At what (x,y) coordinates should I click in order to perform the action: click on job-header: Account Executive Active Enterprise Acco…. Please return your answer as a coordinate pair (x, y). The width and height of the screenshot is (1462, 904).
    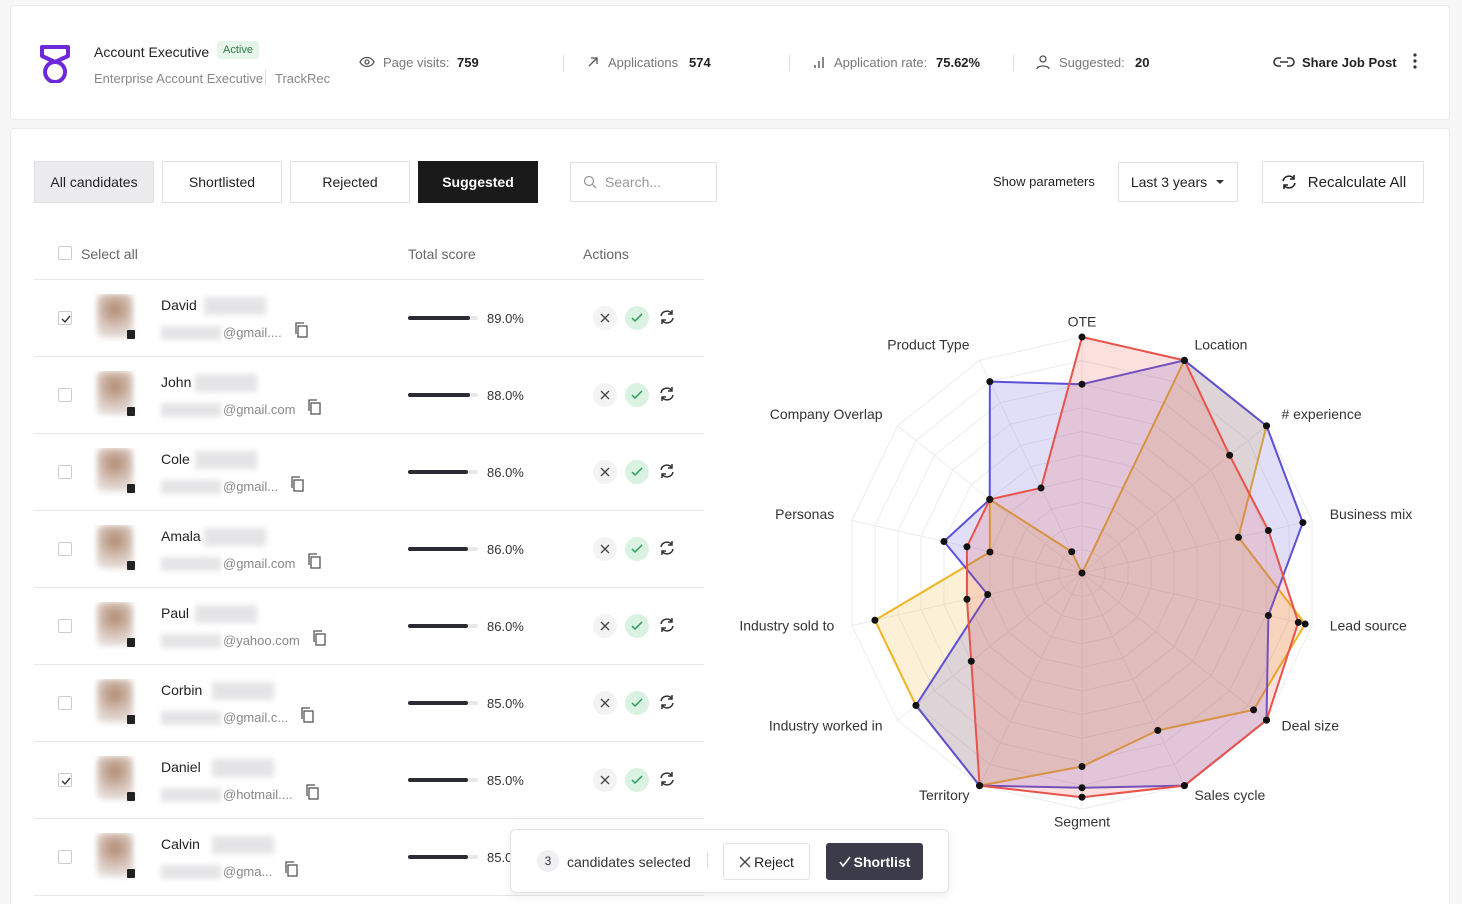
    Looking at the image, I should click on (730, 62).